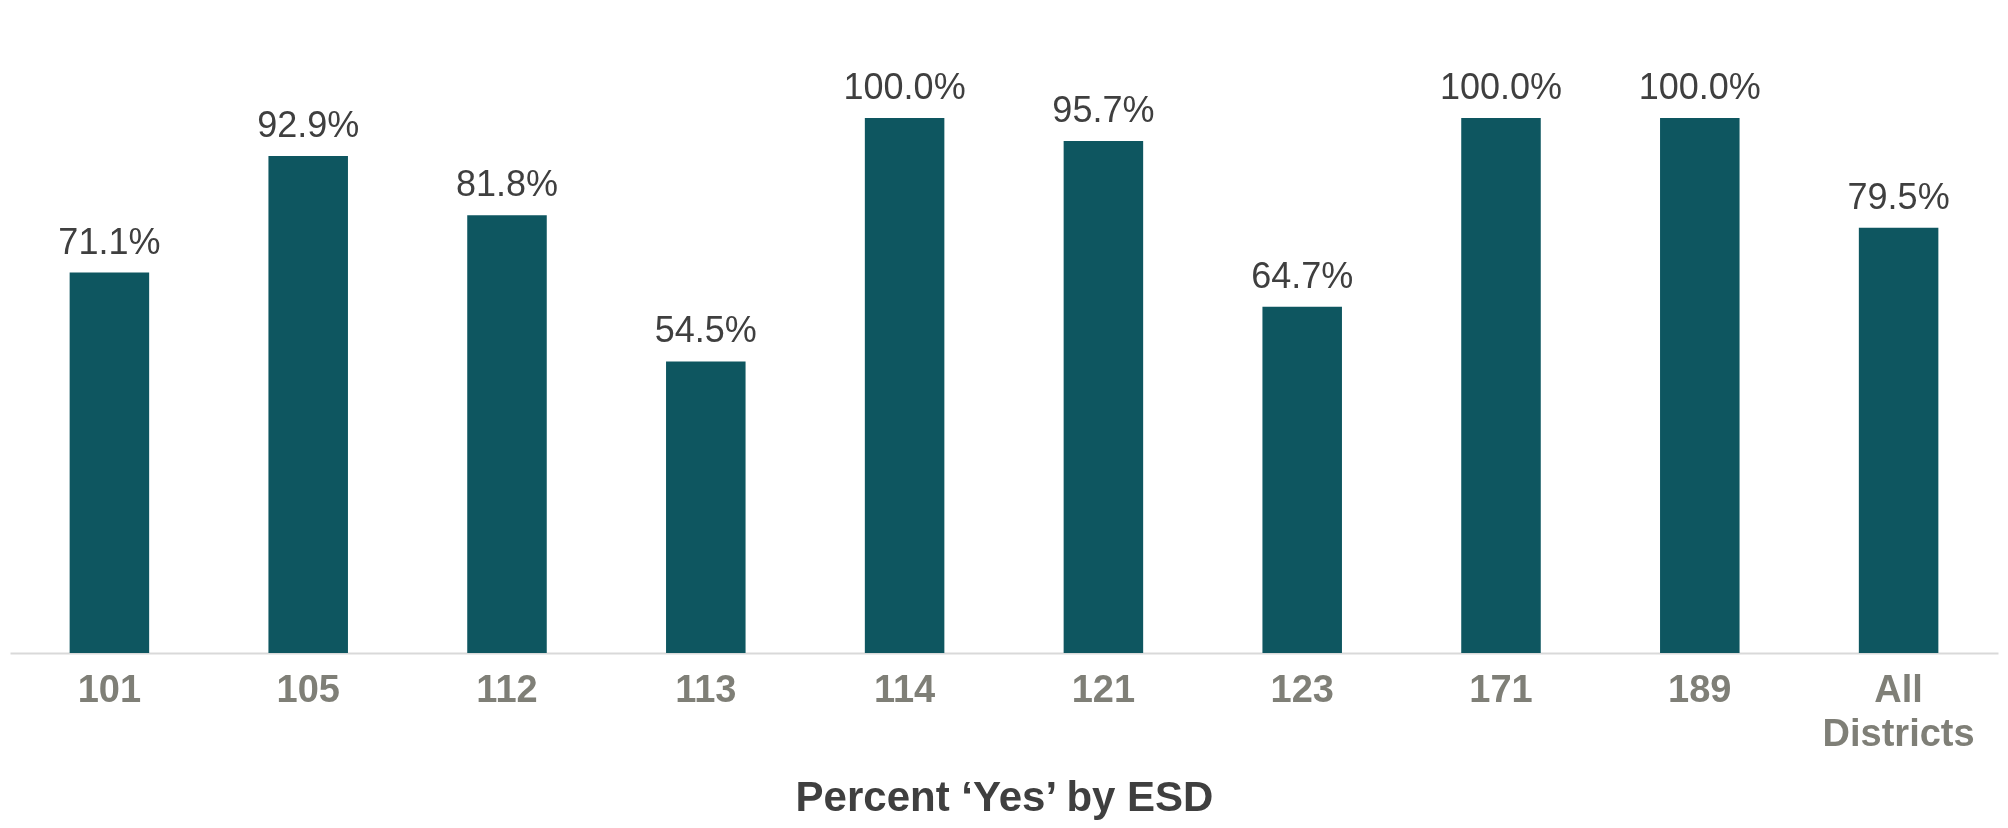 The width and height of the screenshot is (2008, 828). What do you see at coordinates (308, 124) in the screenshot?
I see `data-label: 92.9%` at bounding box center [308, 124].